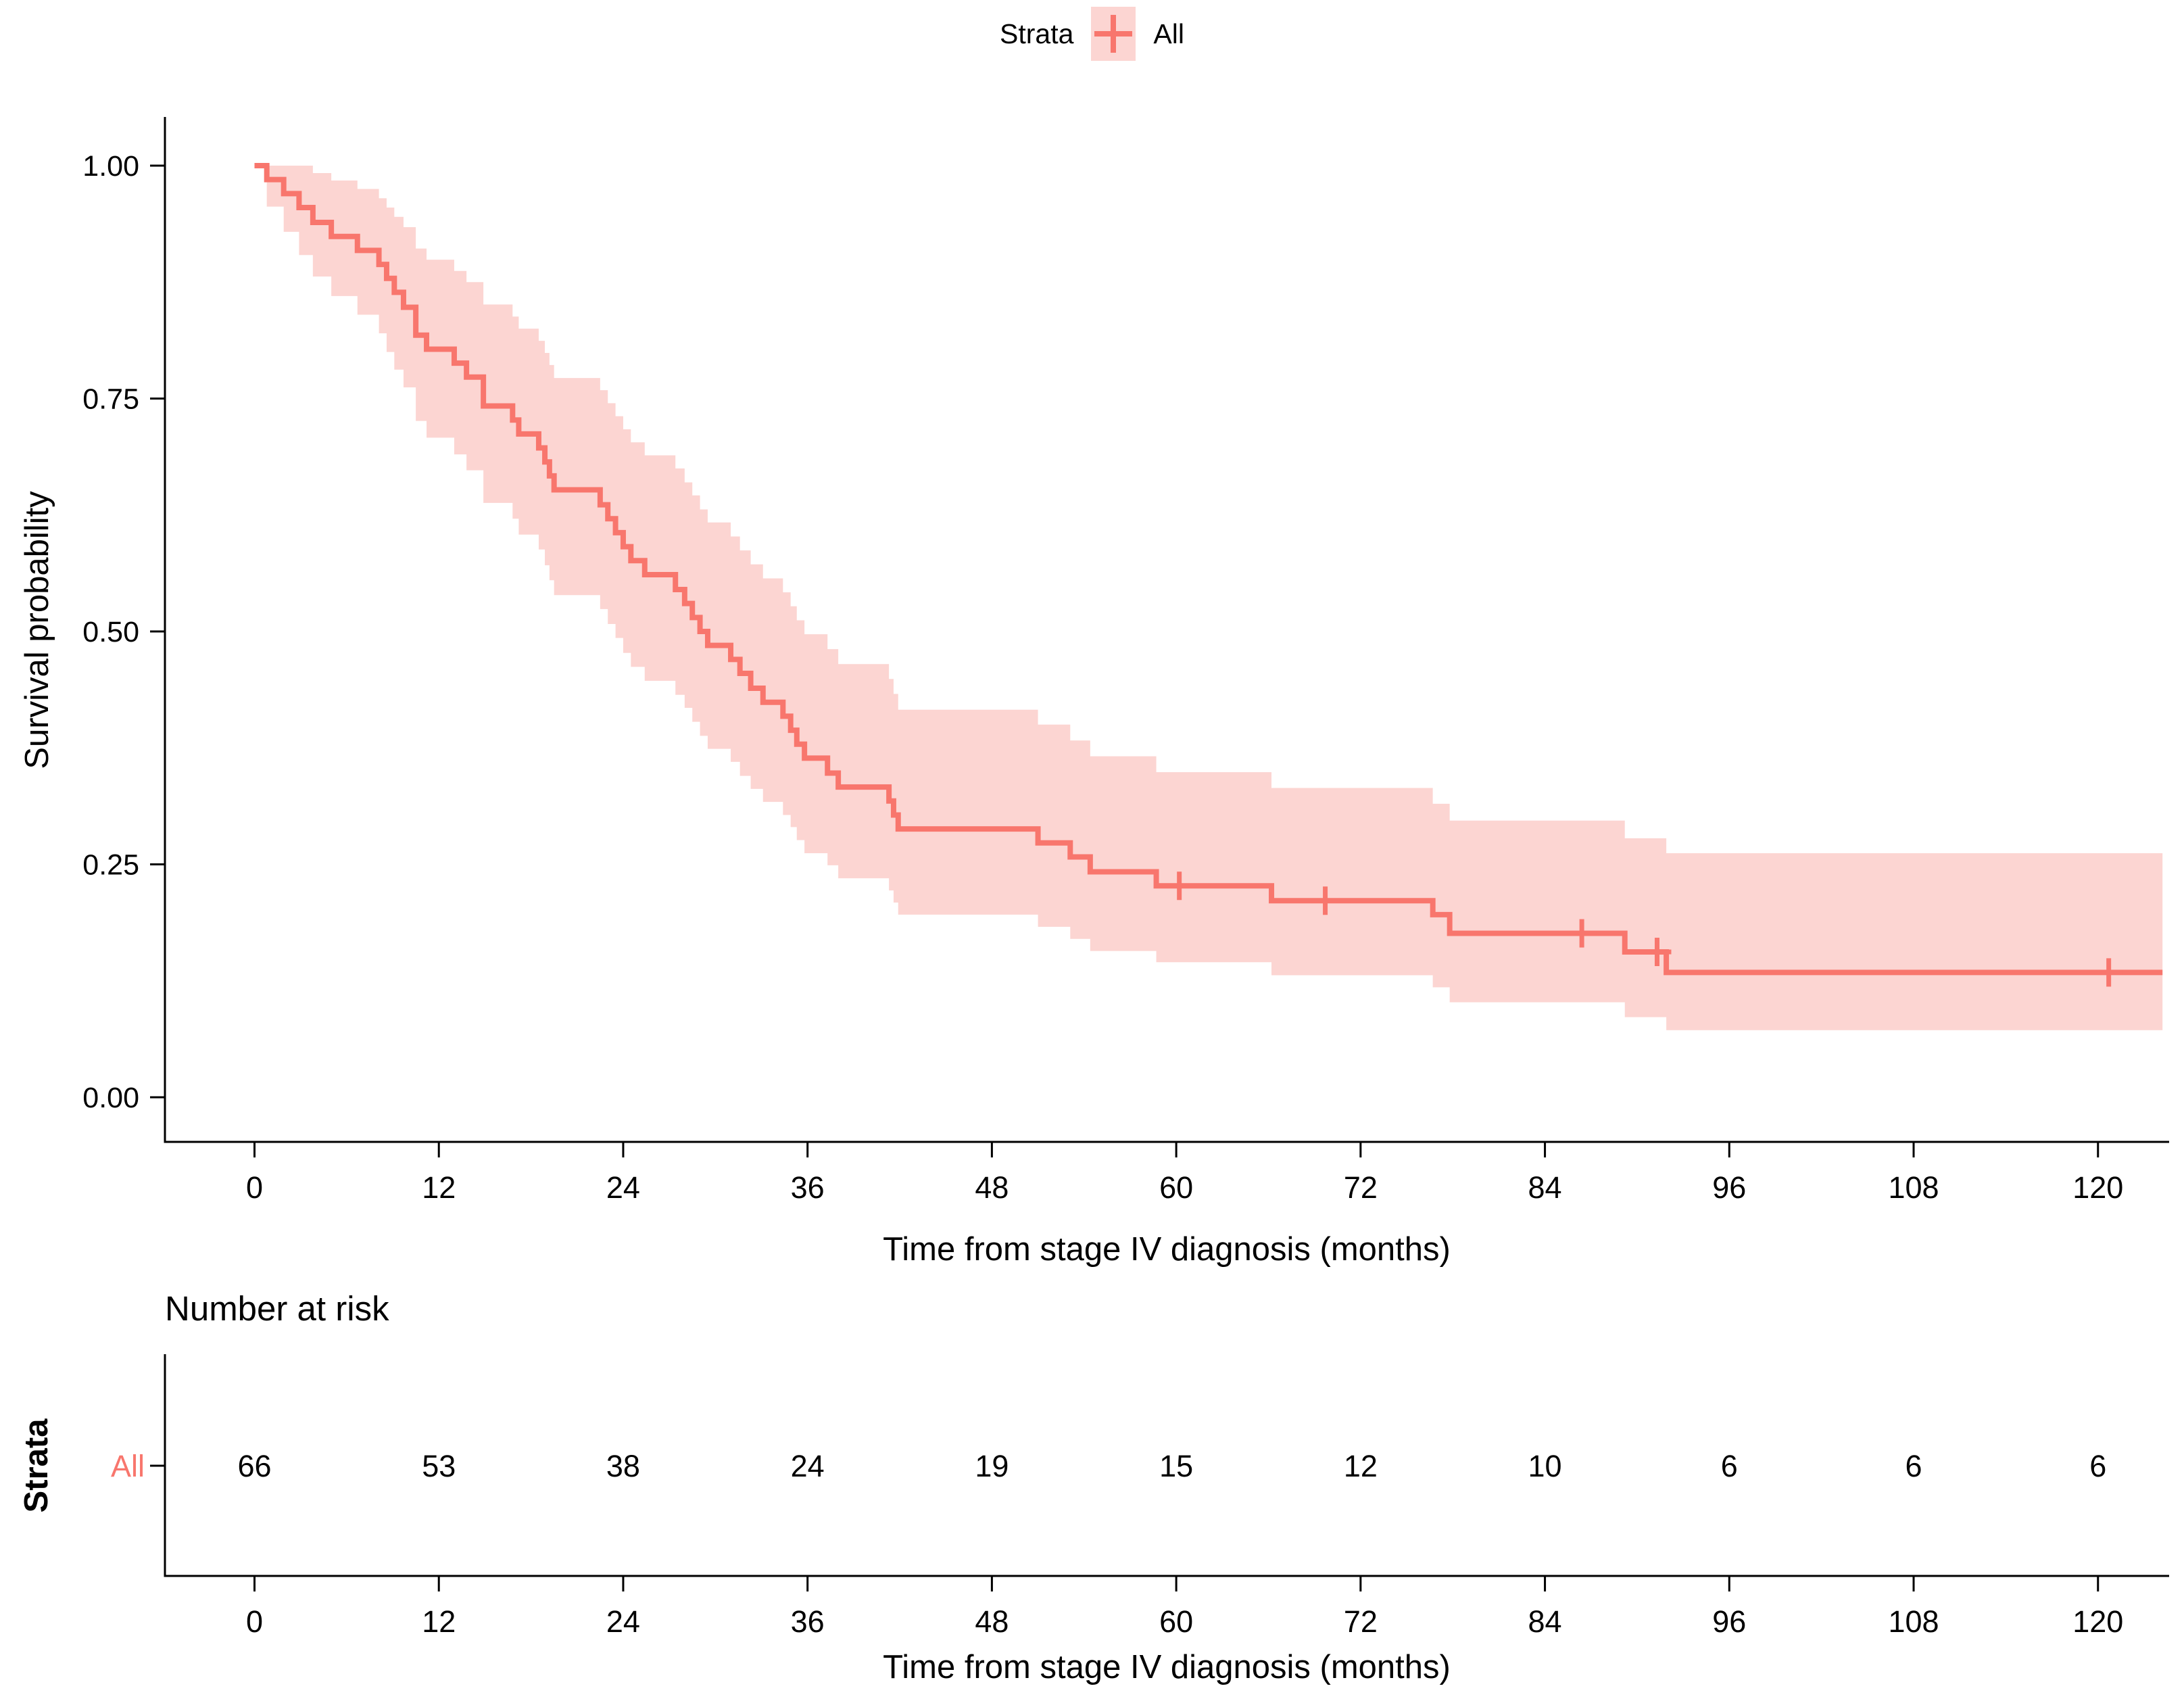  I want to click on x-tick-label: 60, so click(1176, 1187).